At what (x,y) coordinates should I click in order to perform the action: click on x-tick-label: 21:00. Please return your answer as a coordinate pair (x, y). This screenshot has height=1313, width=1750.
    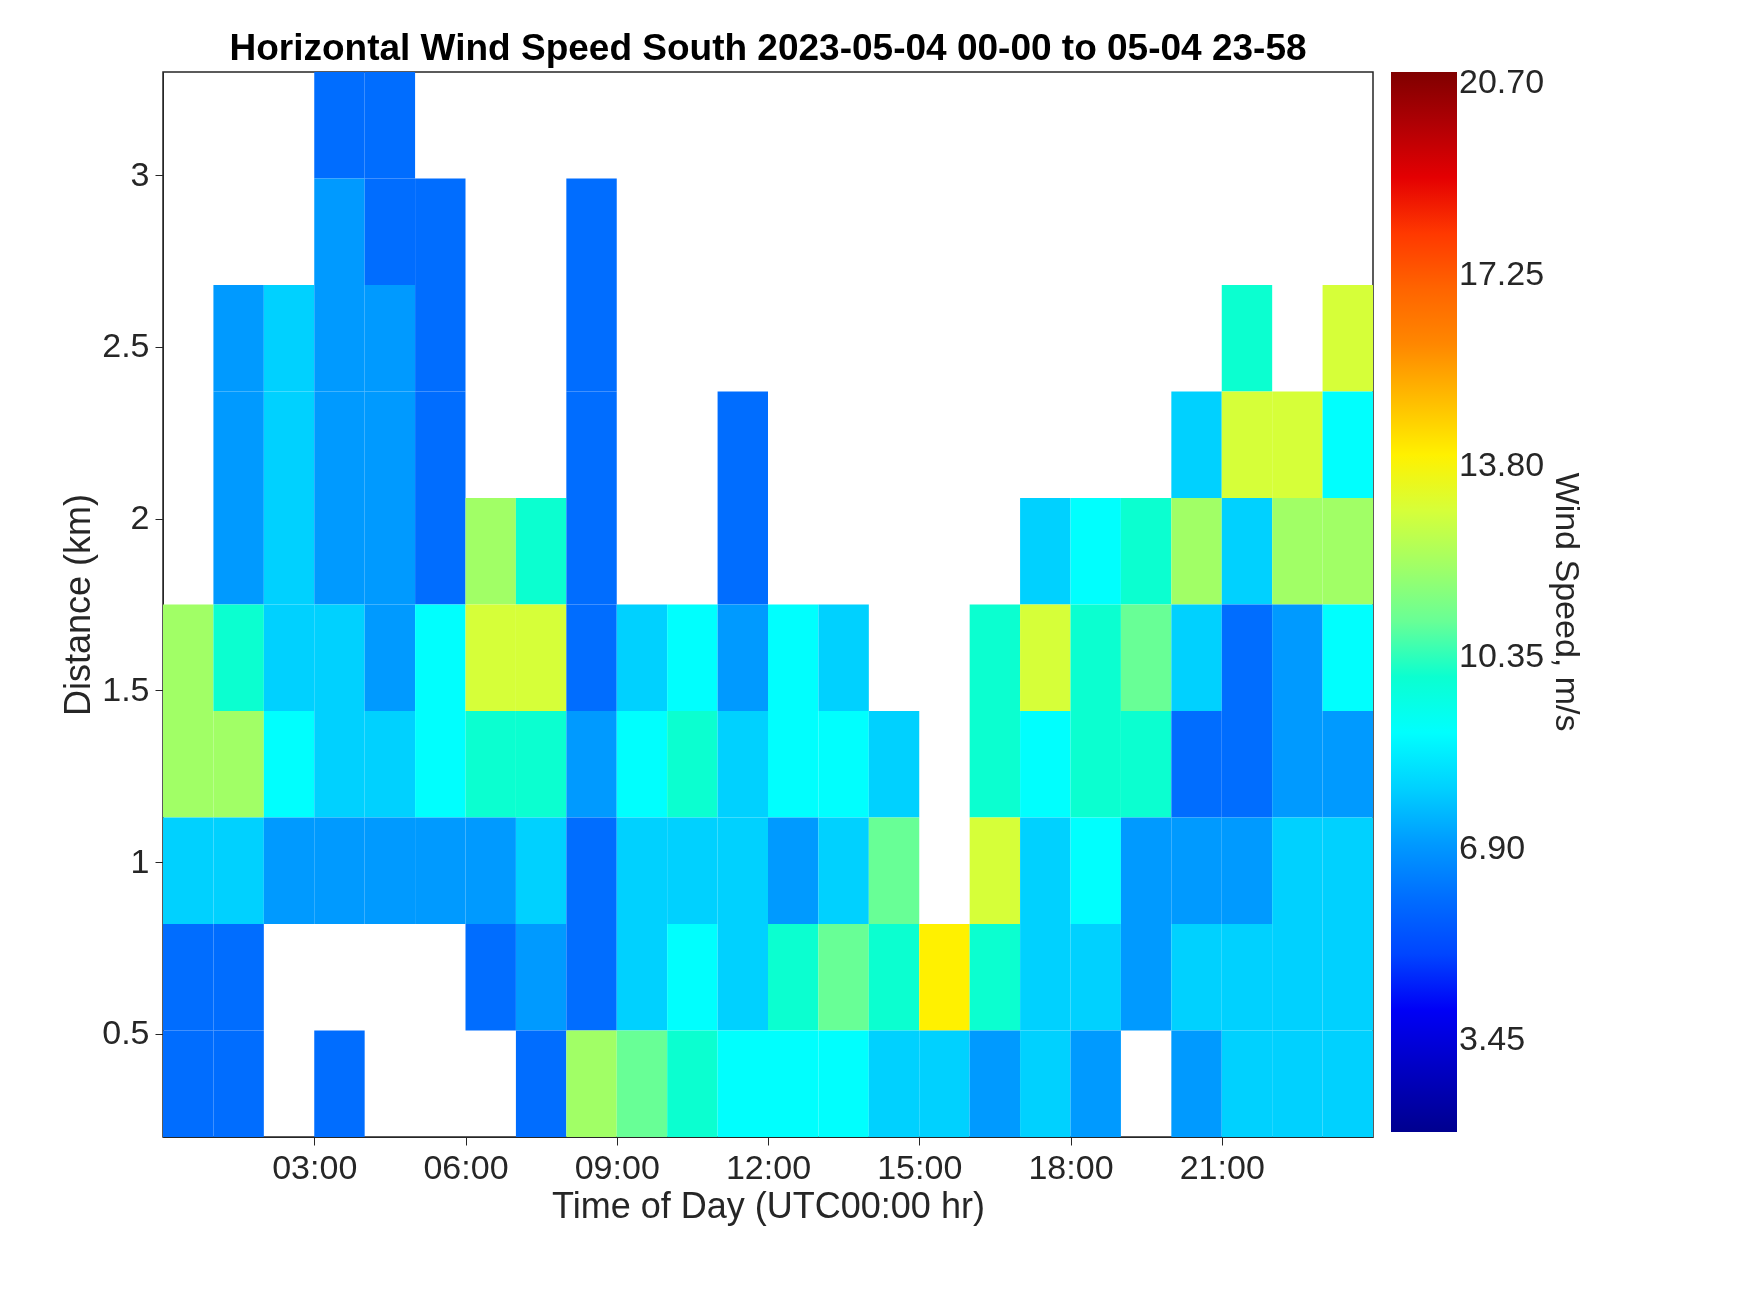
    Looking at the image, I should click on (1222, 1166).